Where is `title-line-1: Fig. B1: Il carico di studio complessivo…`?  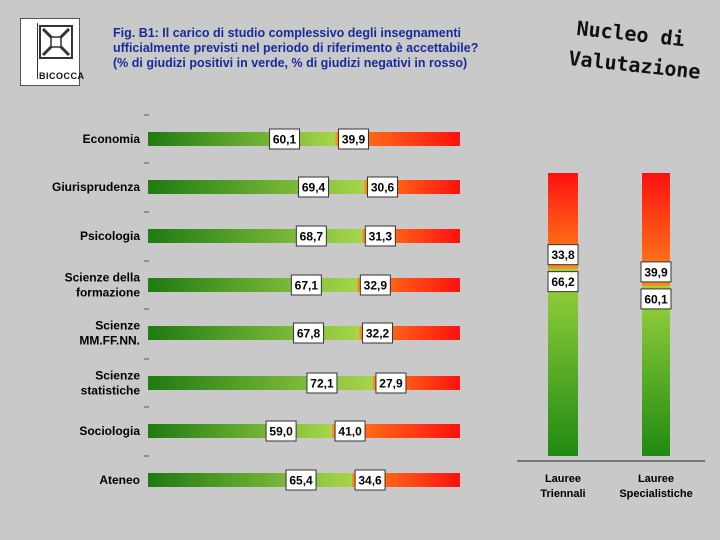
title-line-1: Fig. B1: Il carico di studio complessivo… is located at coordinates (287, 33).